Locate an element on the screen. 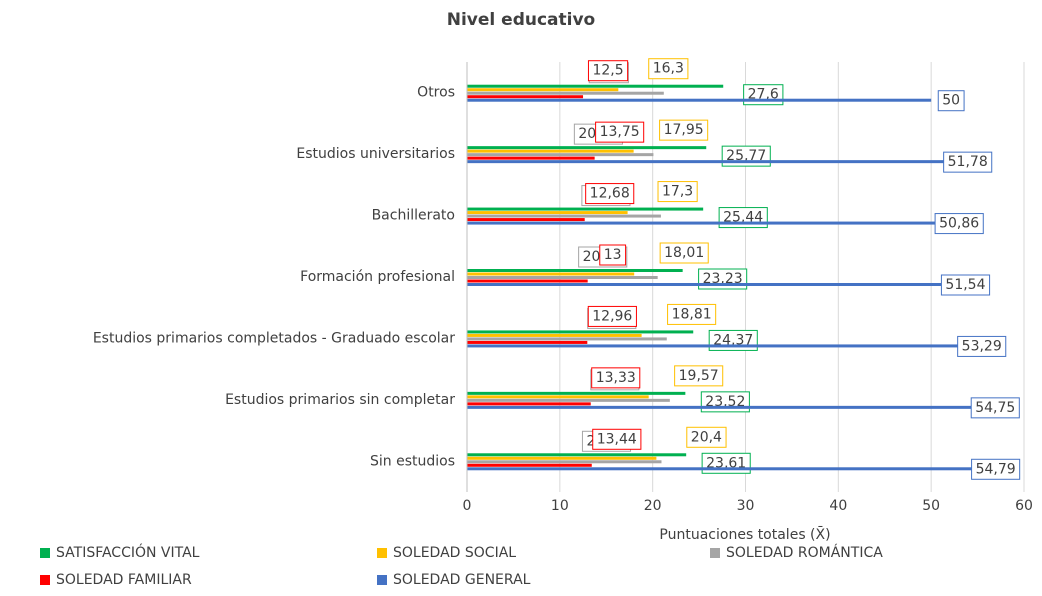 This screenshot has width=1042, height=596. x-tick-label: 10 is located at coordinates (560, 506).